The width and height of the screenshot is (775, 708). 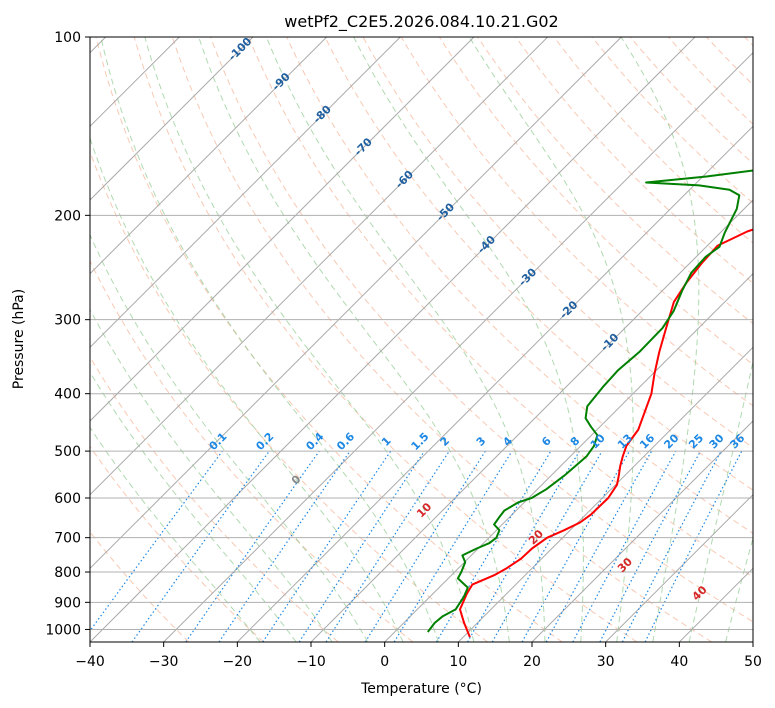 What do you see at coordinates (700, 593) in the screenshot?
I see `moist-adiabat-label: 40` at bounding box center [700, 593].